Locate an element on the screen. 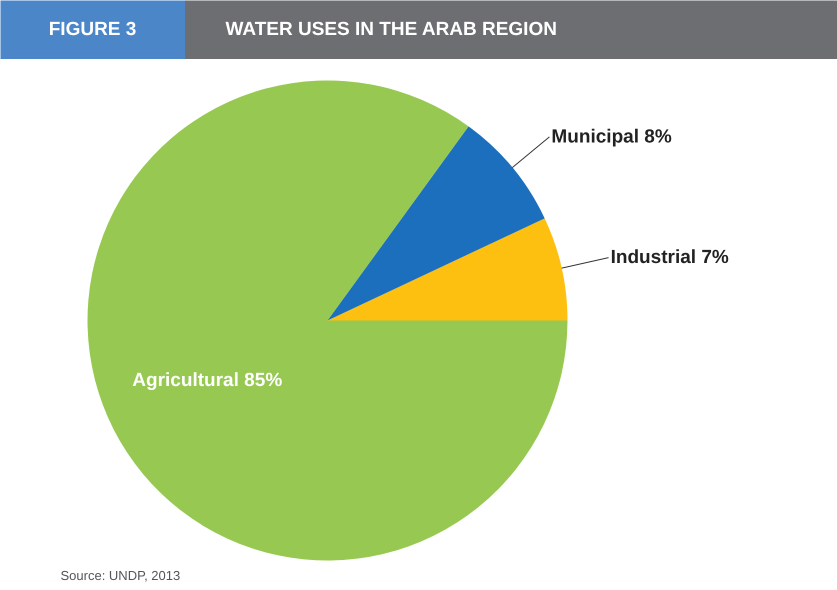  chart-subtitle: FIGURE 3 is located at coordinates (92, 29).